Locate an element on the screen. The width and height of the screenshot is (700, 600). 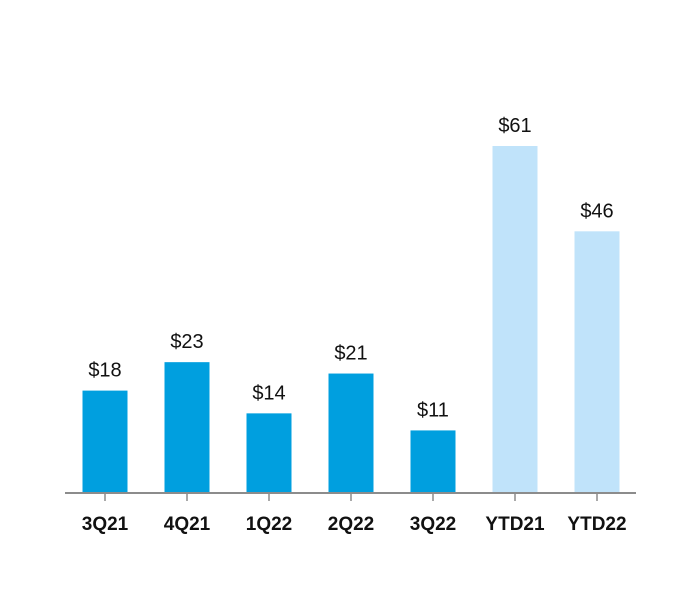
x-tick-label: 3Q22 is located at coordinates (433, 524).